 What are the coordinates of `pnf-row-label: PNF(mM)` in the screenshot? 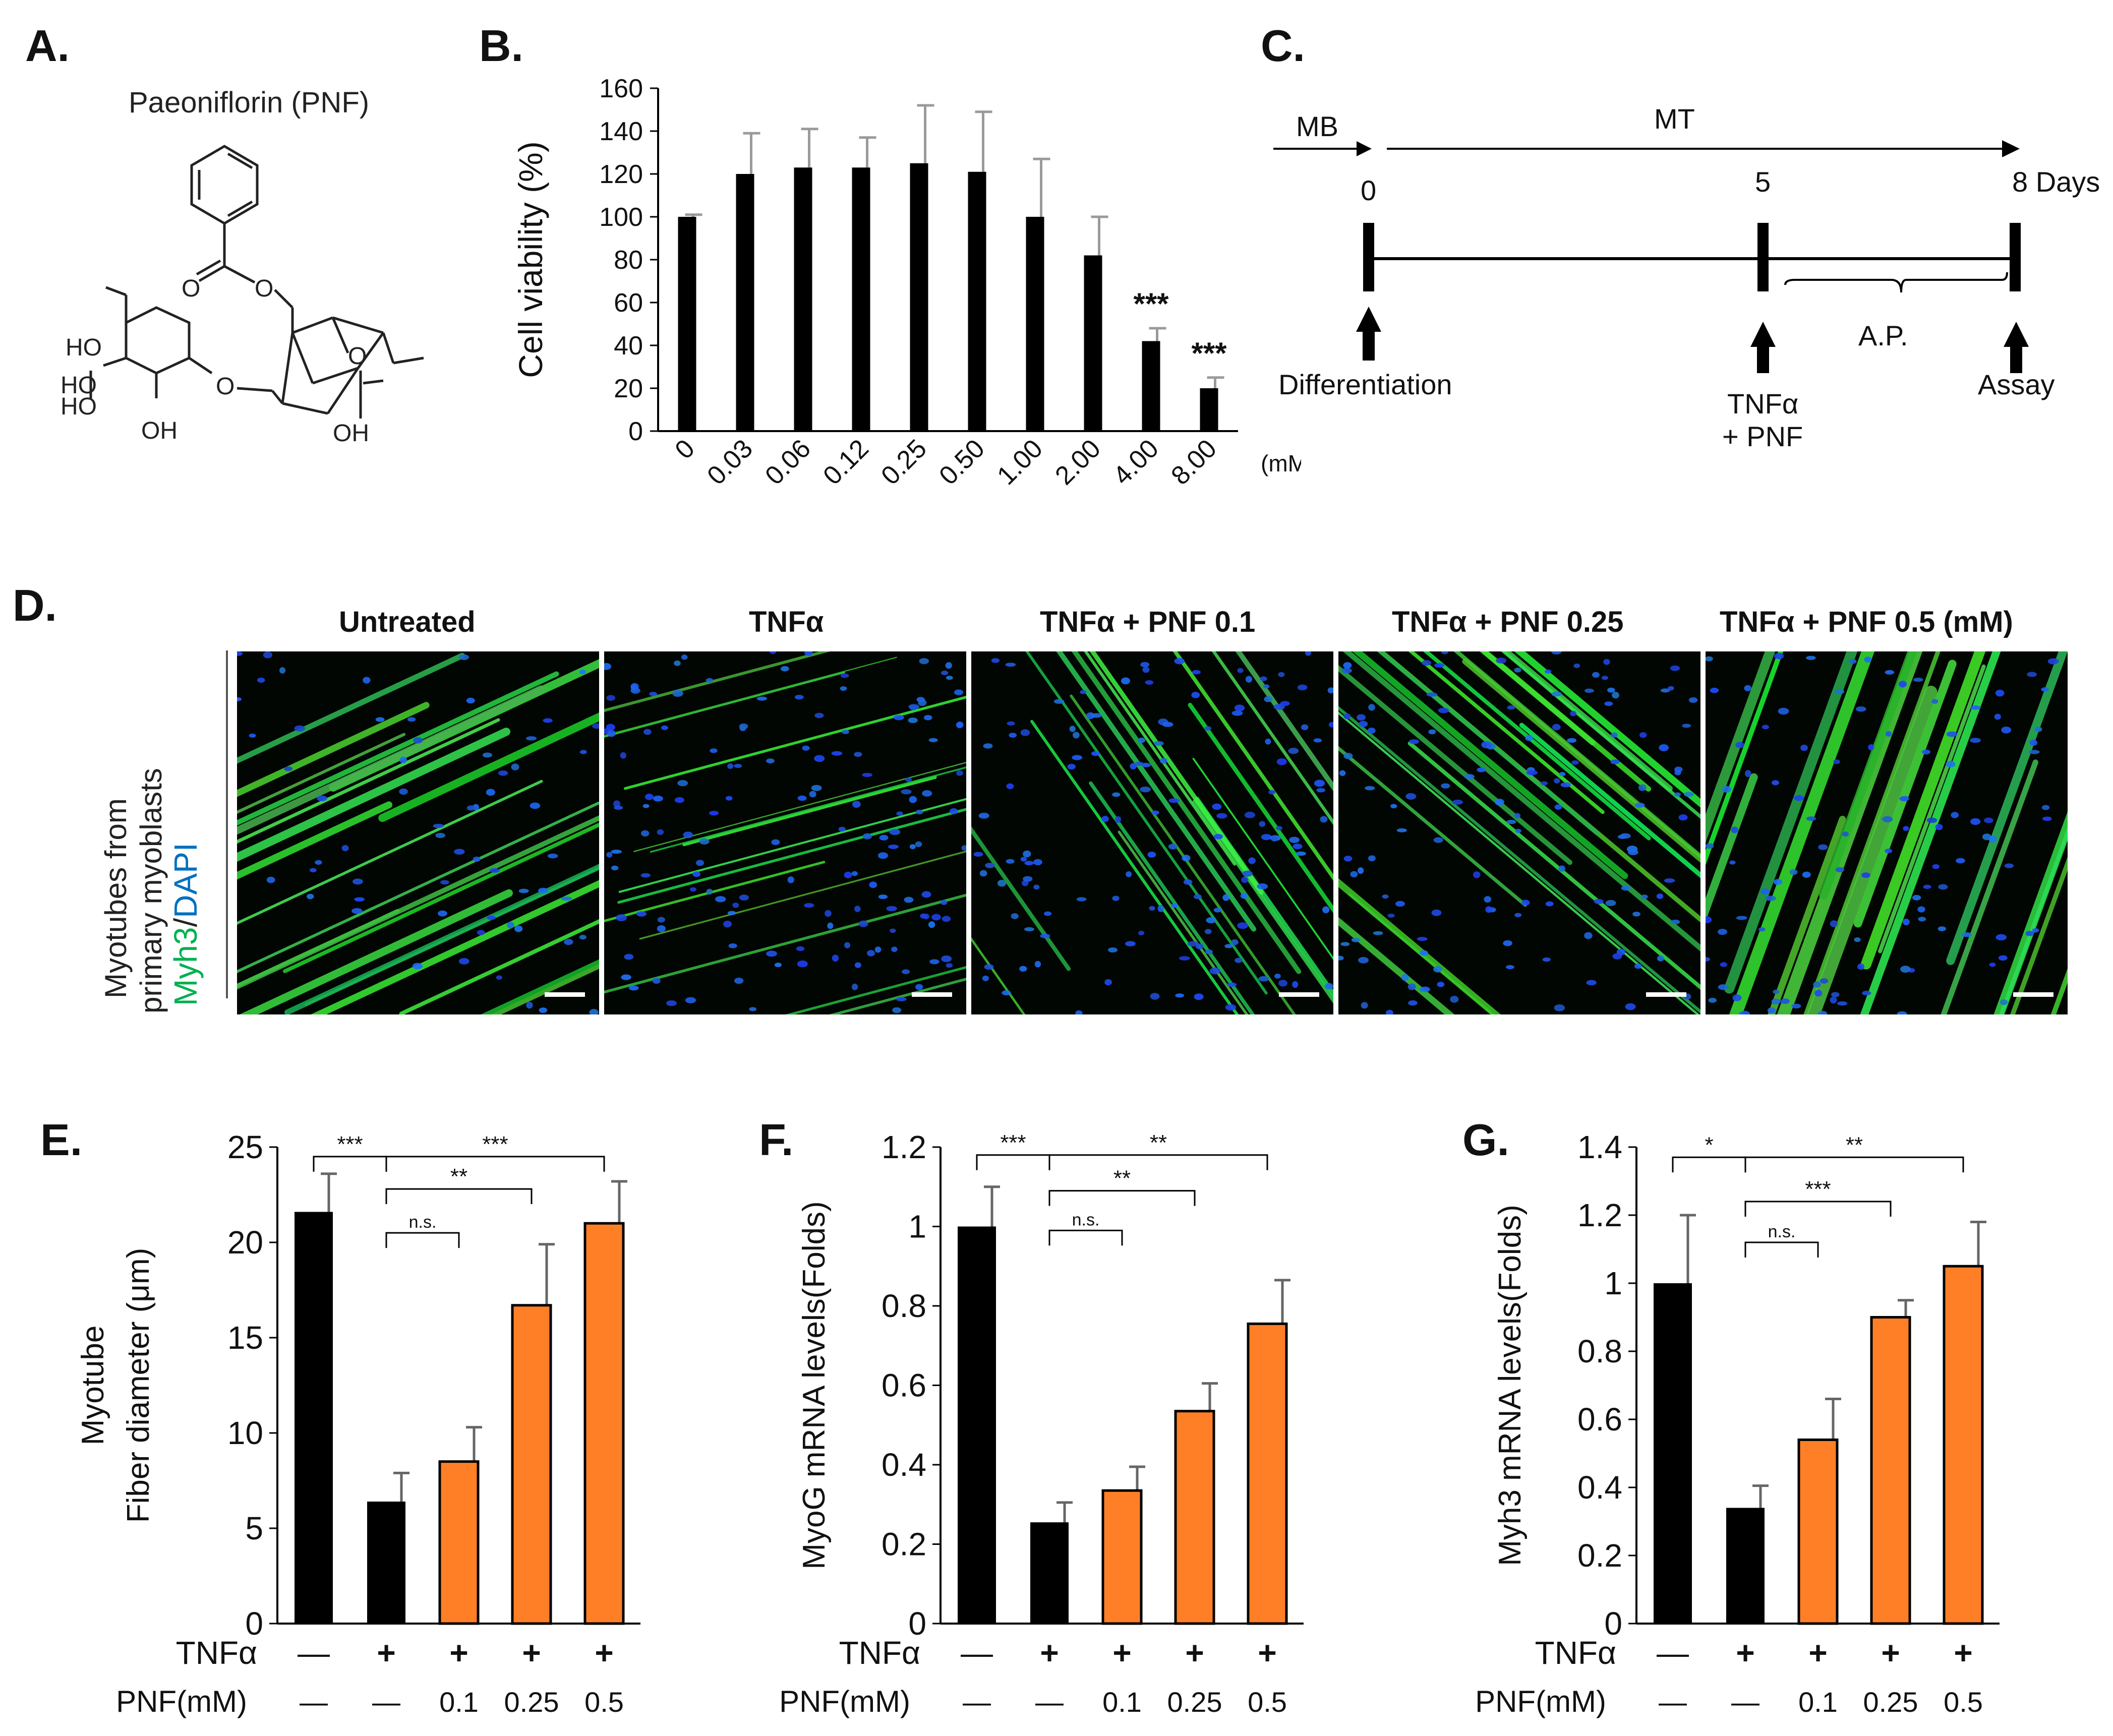 It's located at (181, 1701).